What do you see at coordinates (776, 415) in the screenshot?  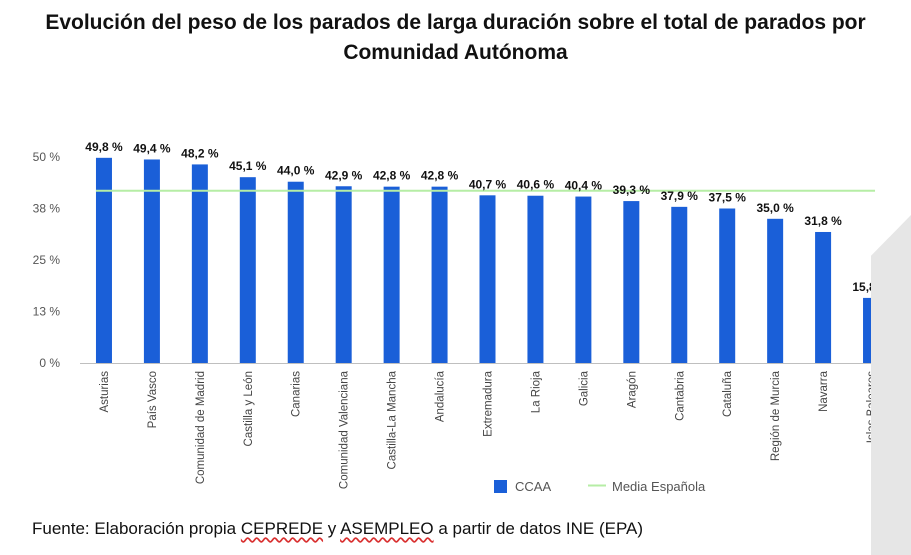 I see `x-tick-label: Región de Murcia` at bounding box center [776, 415].